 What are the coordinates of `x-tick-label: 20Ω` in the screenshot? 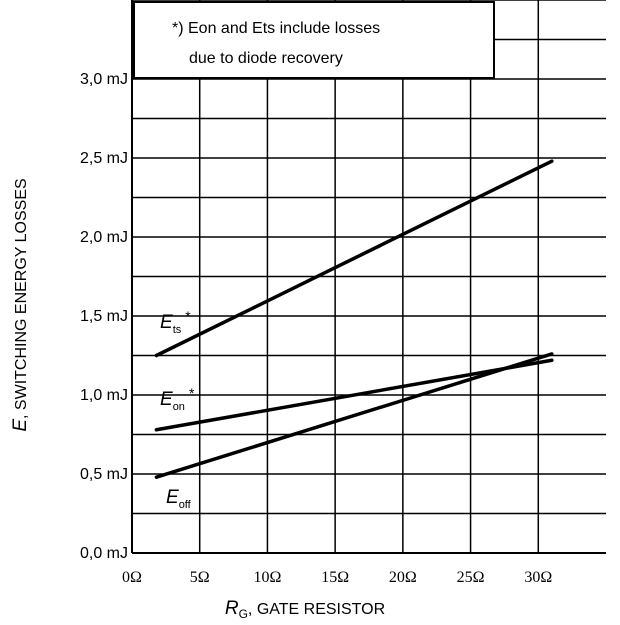 It's located at (403, 577).